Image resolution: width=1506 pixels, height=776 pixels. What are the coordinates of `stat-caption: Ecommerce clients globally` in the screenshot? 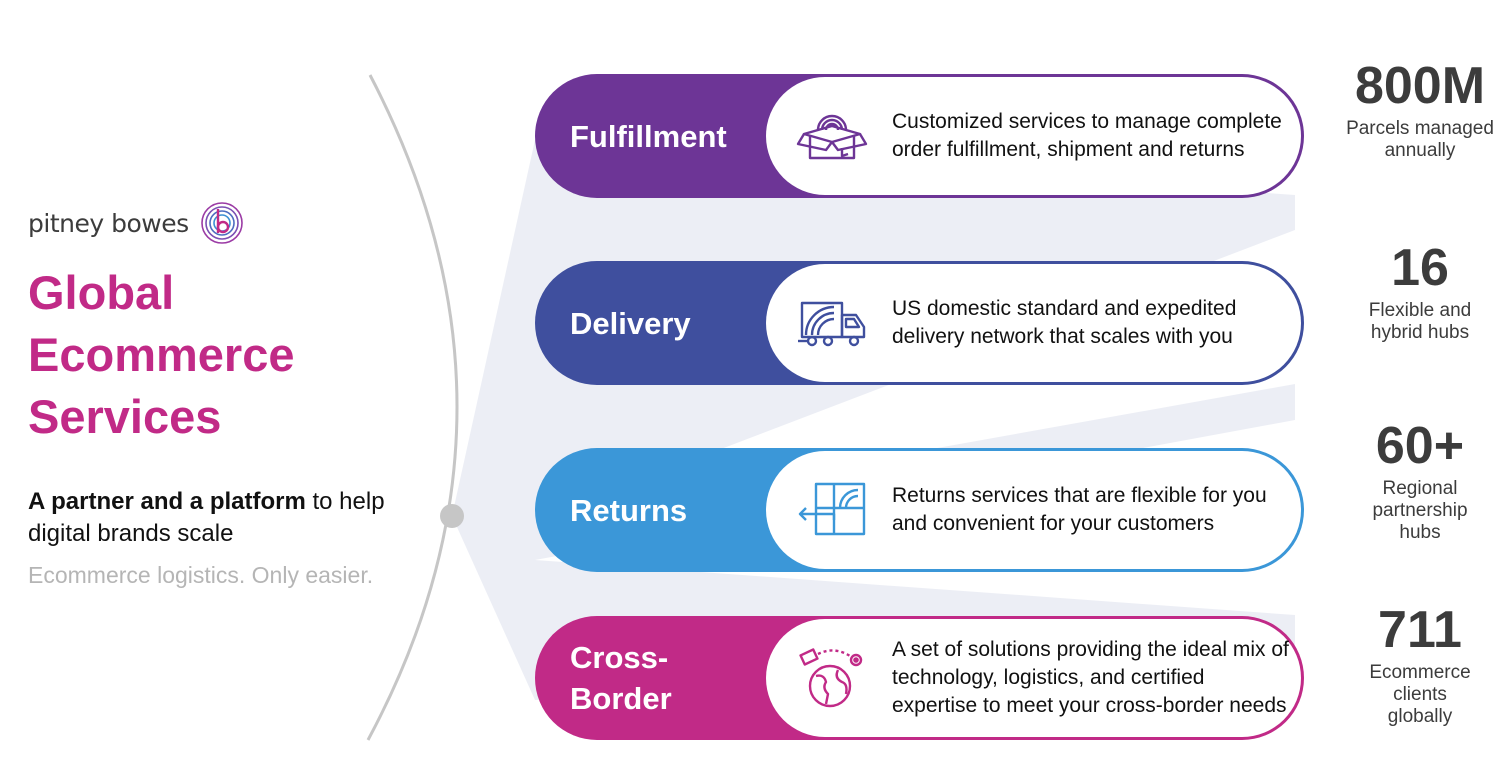 It's located at (1420, 694).